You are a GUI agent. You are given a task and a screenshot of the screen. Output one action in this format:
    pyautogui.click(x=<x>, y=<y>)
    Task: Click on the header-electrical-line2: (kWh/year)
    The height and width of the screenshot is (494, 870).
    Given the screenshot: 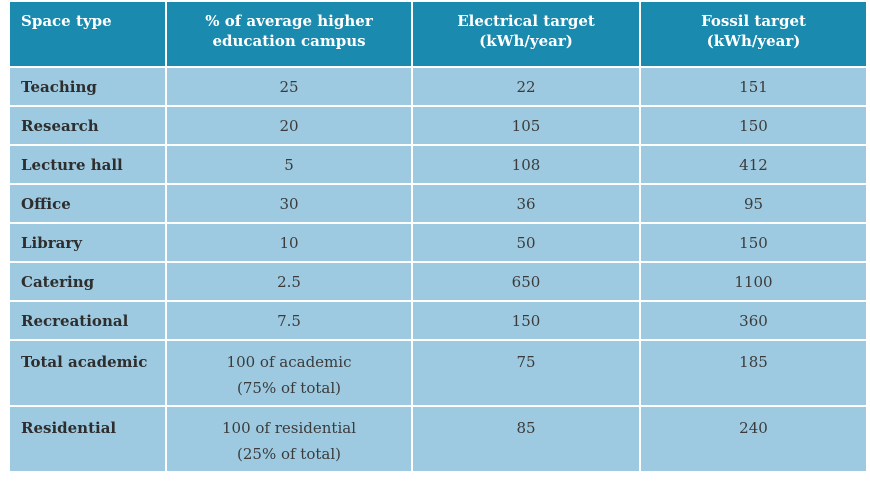 What is the action you would take?
    pyautogui.click(x=526, y=41)
    